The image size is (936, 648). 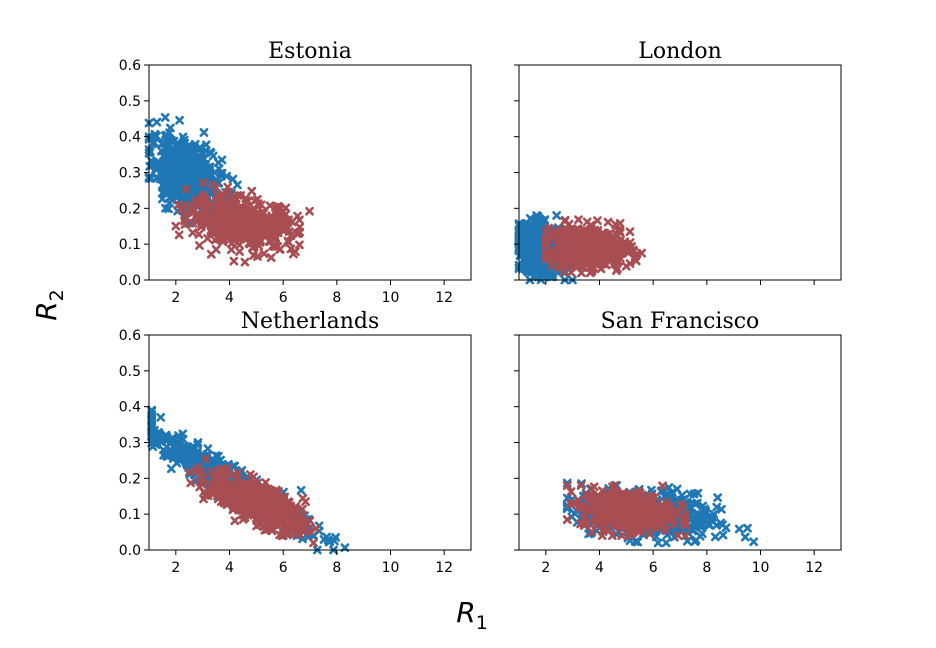 What do you see at coordinates (444, 298) in the screenshot?
I see `x-tick-label: 12` at bounding box center [444, 298].